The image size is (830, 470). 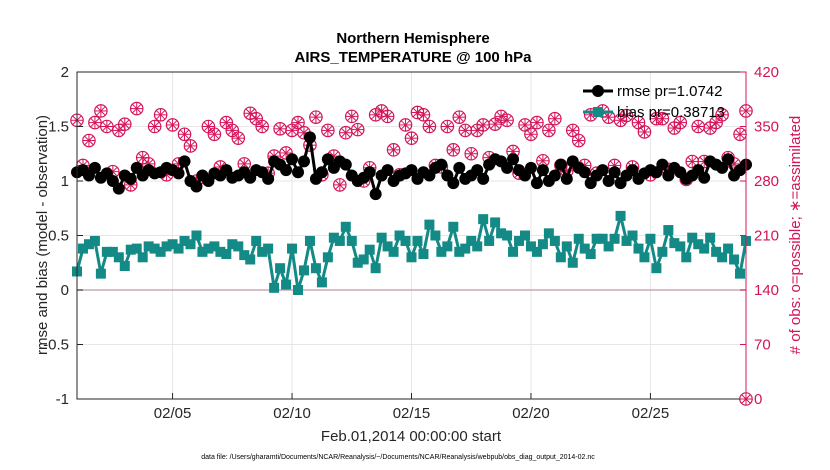 What do you see at coordinates (65, 181) in the screenshot?
I see `y-tick-label: 1` at bounding box center [65, 181].